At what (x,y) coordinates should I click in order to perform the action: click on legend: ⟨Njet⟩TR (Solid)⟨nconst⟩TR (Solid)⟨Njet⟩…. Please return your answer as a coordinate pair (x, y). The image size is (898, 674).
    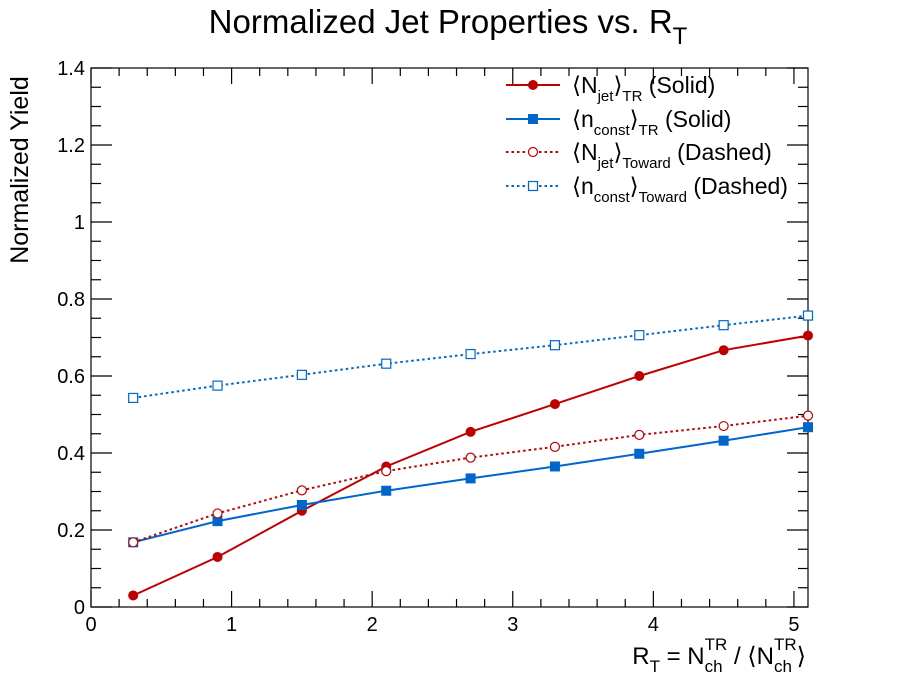
    Looking at the image, I should click on (647, 139).